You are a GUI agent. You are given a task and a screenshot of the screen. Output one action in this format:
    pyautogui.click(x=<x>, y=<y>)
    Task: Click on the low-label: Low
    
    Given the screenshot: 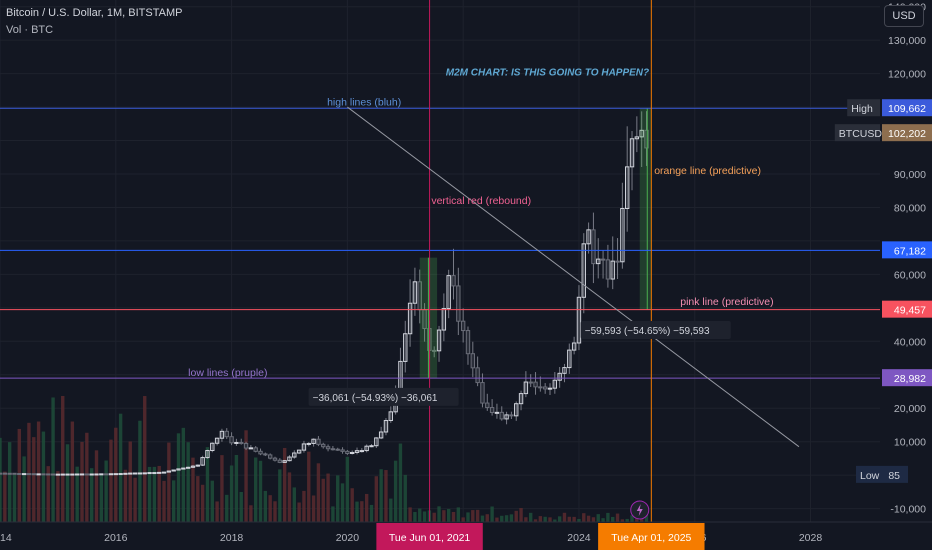 What is the action you would take?
    pyautogui.click(x=870, y=476)
    